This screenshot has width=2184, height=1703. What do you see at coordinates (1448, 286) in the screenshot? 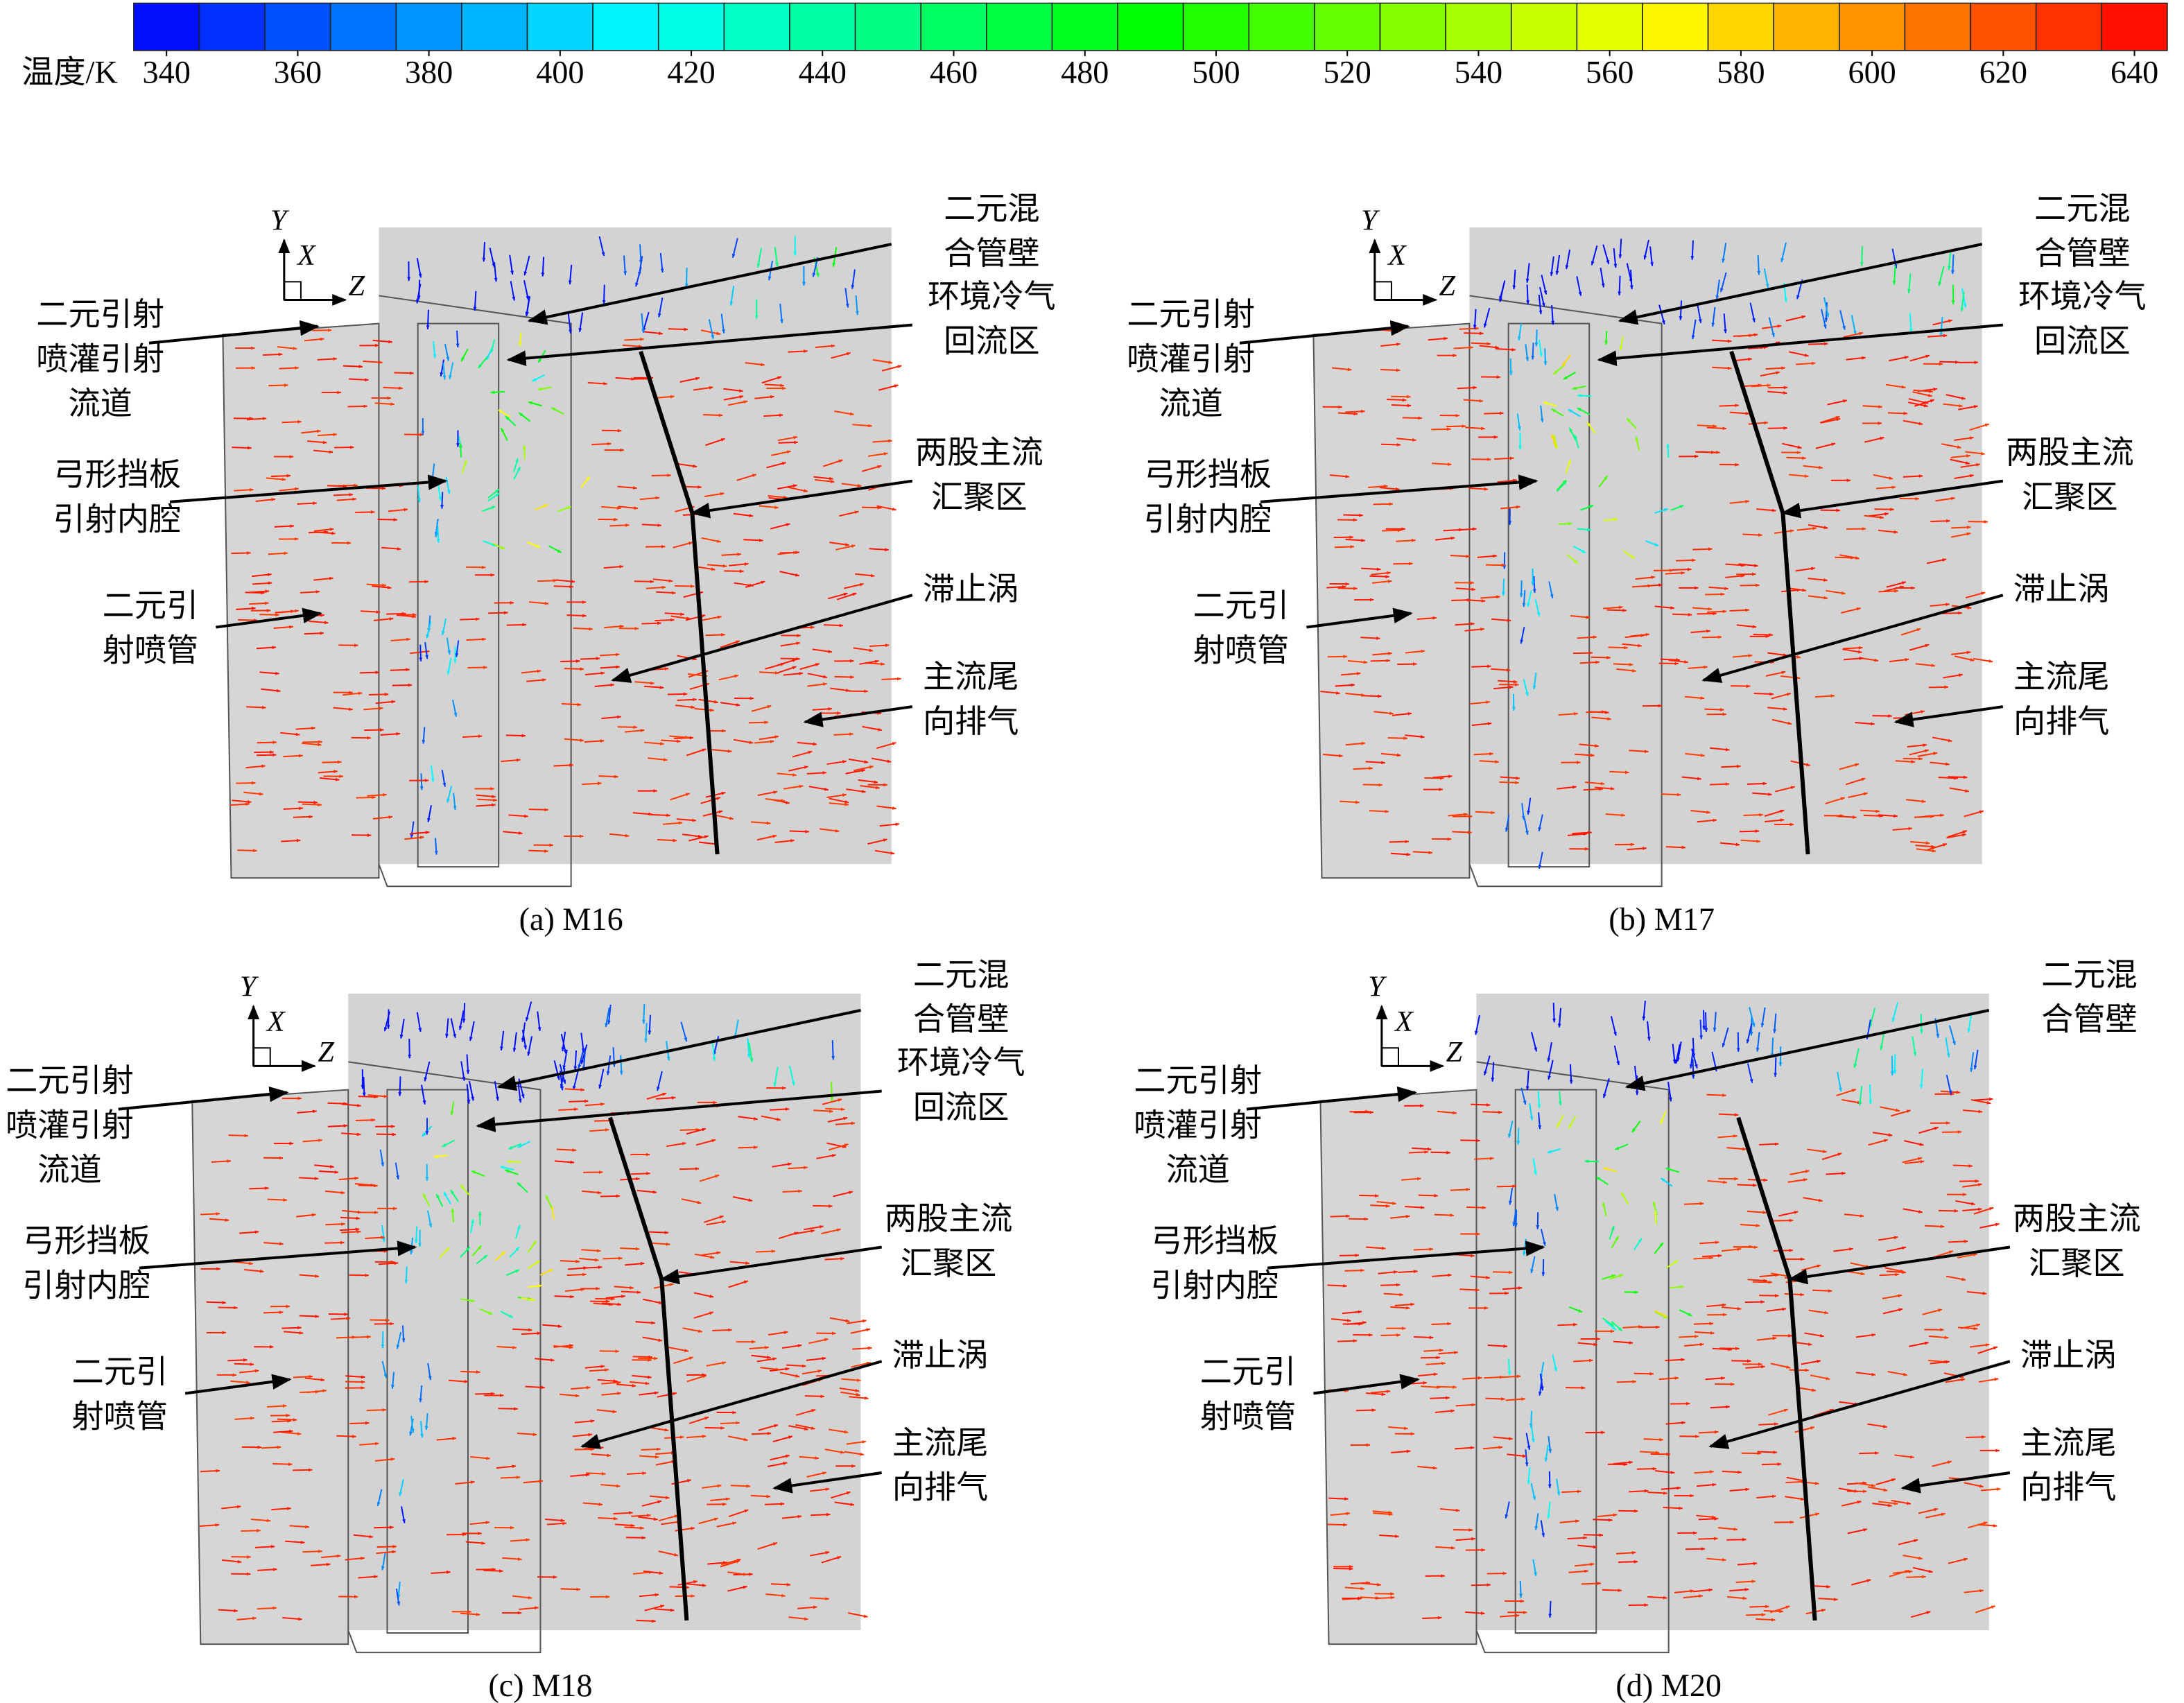
I see `axis-label: Z` at bounding box center [1448, 286].